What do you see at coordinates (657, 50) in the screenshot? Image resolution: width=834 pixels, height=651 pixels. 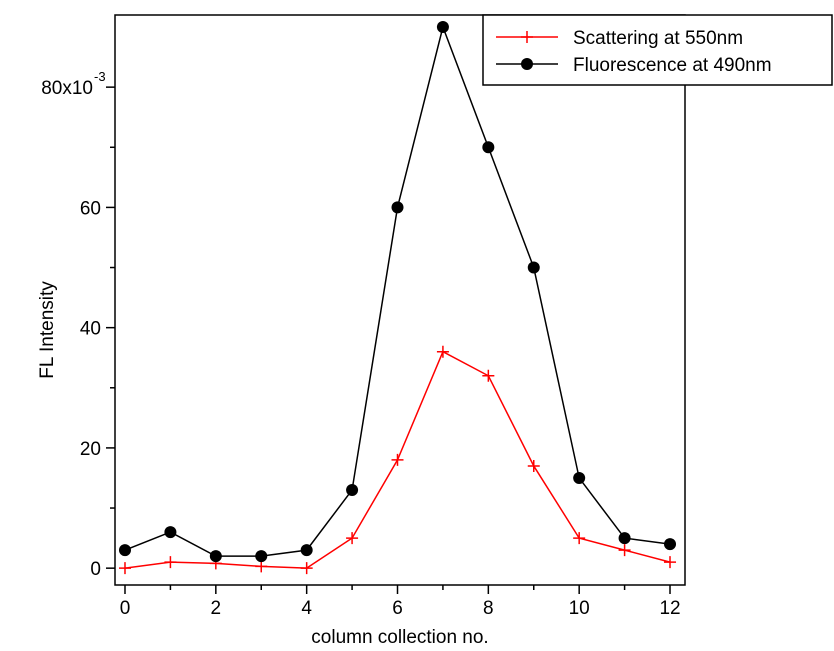 I see `legend-box` at bounding box center [657, 50].